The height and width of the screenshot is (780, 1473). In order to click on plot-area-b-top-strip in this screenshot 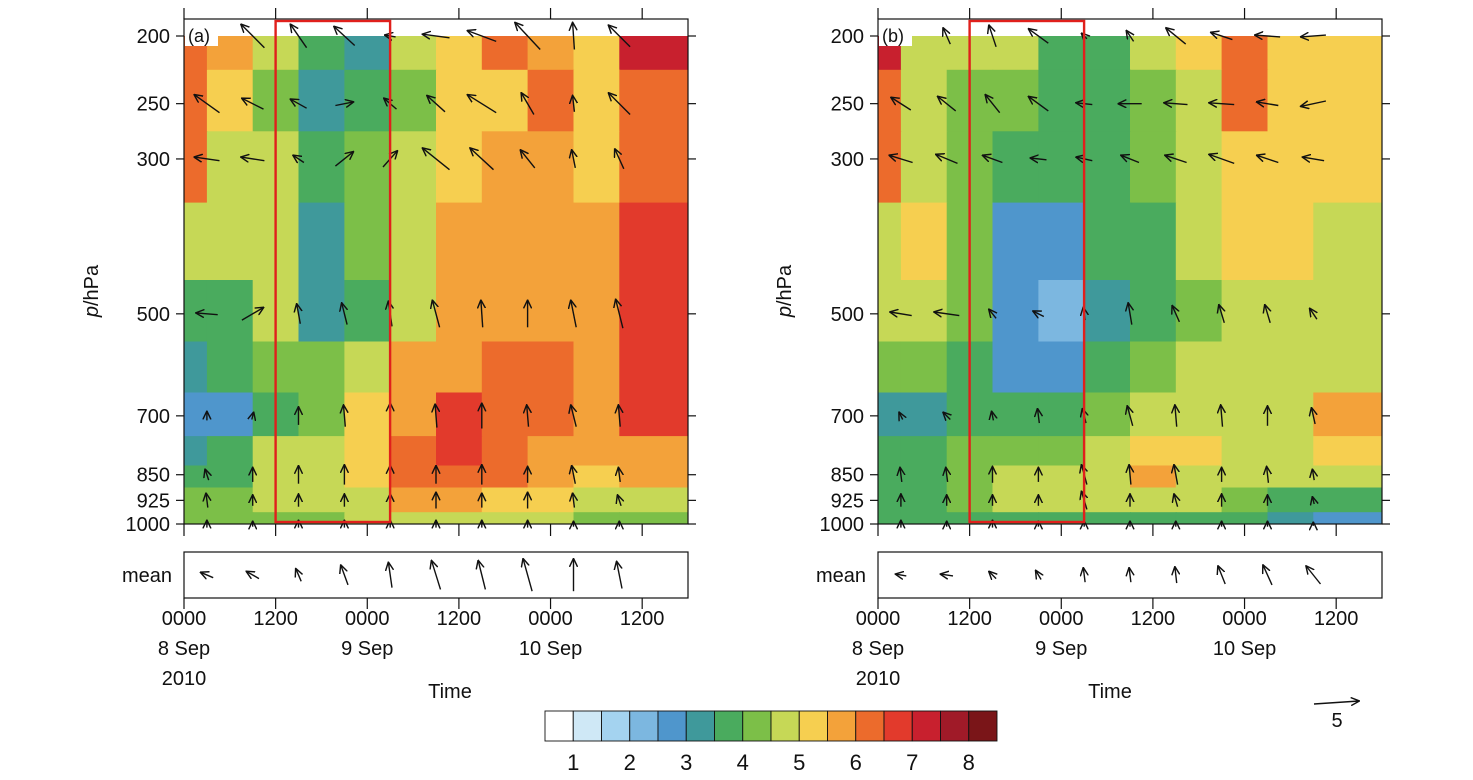, I will do `click(1130, 27)`.